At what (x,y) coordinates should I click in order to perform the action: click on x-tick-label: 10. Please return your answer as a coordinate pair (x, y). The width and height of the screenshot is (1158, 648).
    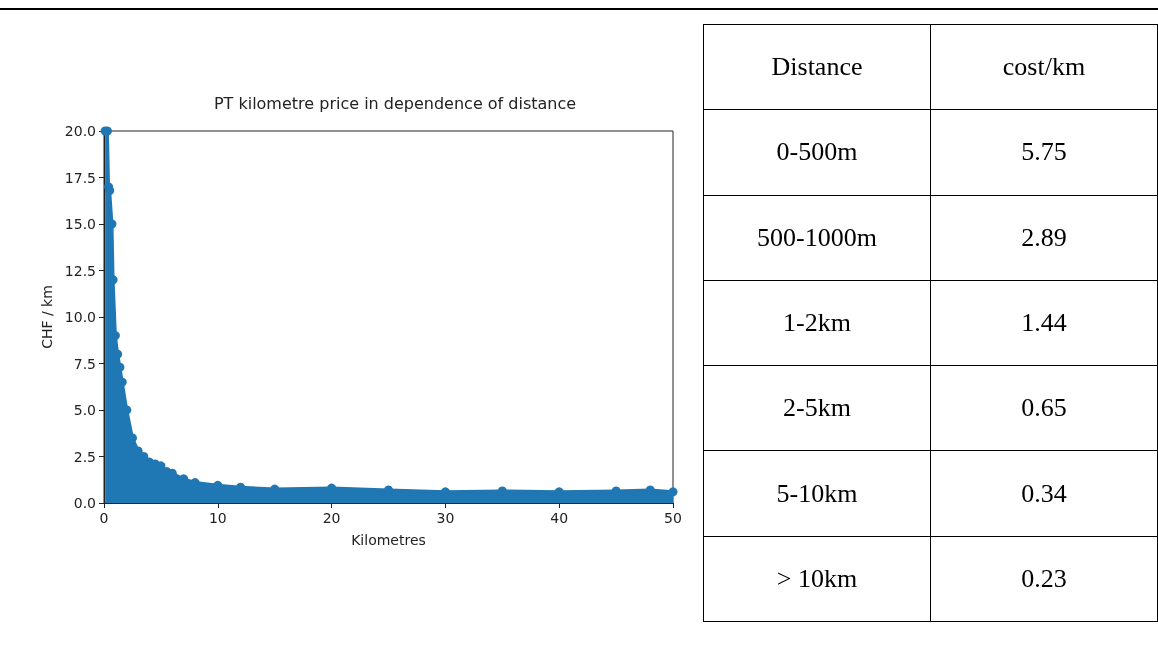
    Looking at the image, I should click on (217, 518).